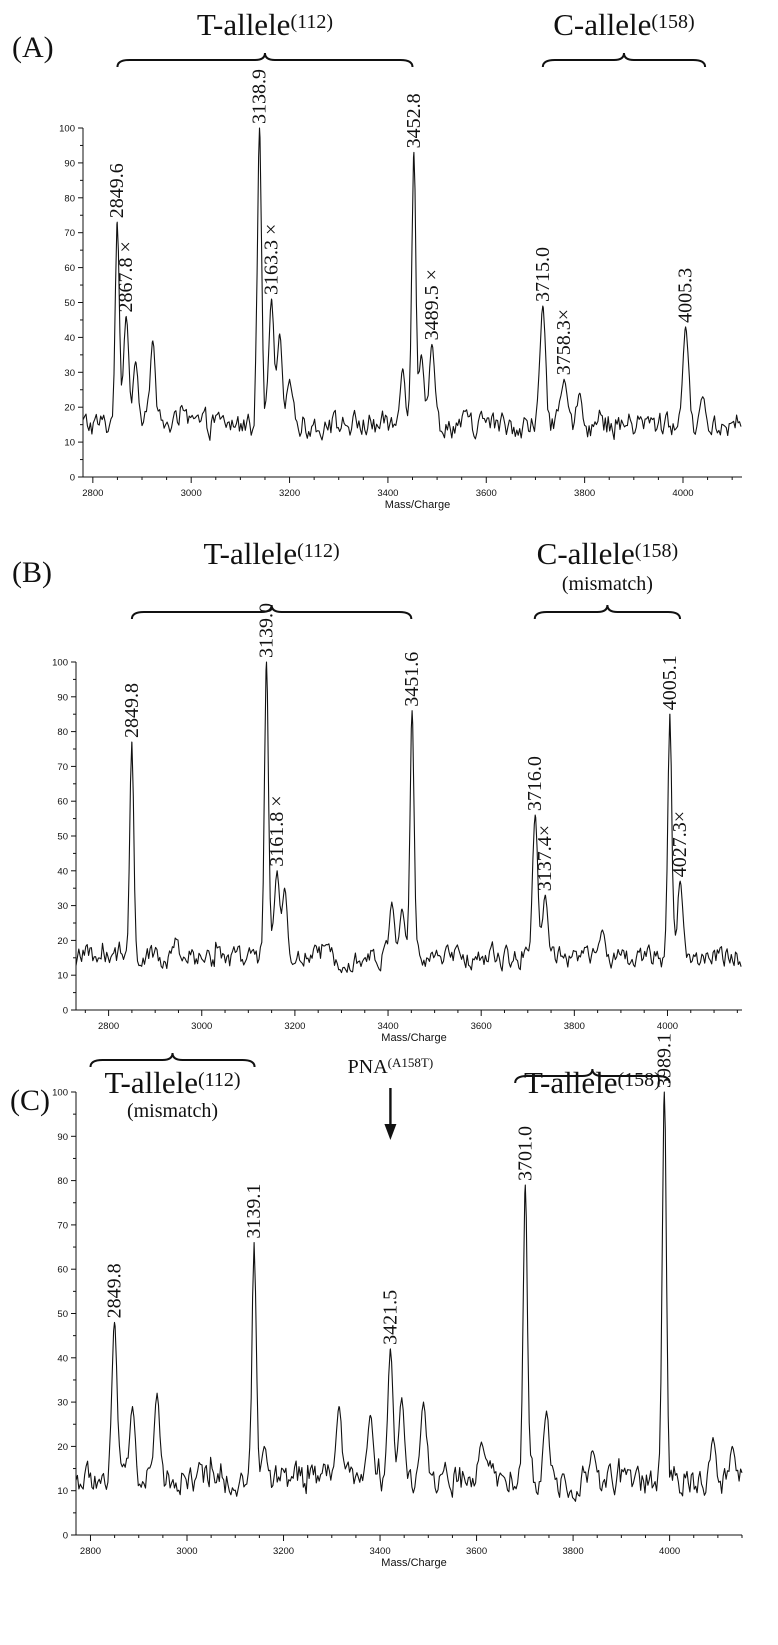 This screenshot has width=778, height=1645. I want to click on panel-label: (A), so click(33, 47).